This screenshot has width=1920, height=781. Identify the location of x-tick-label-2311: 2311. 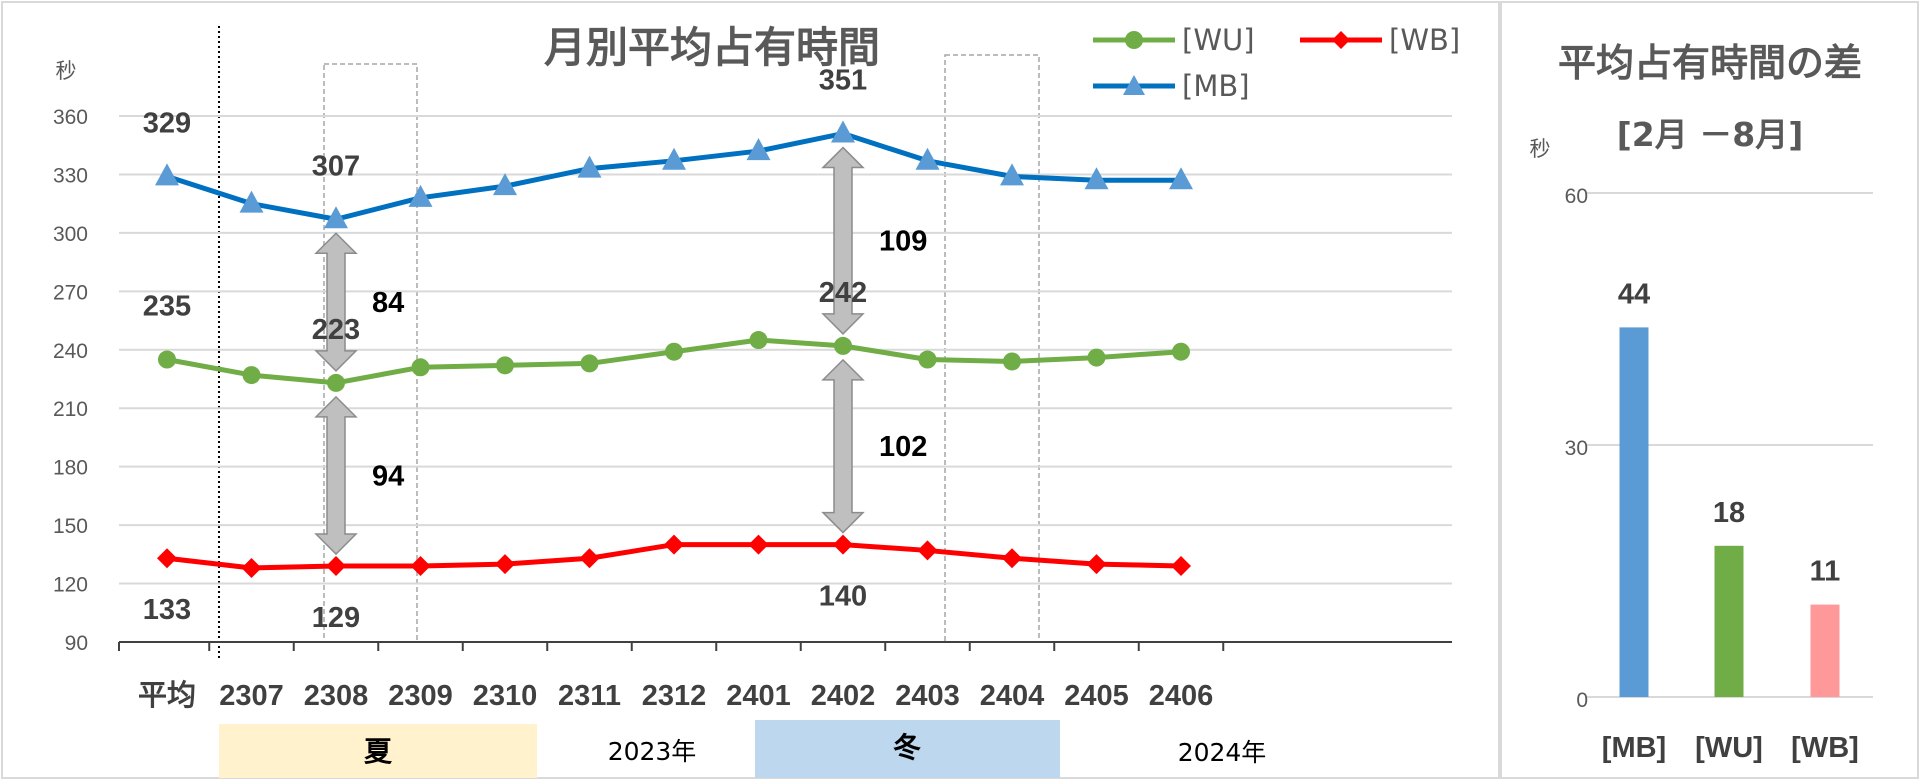
(589, 696).